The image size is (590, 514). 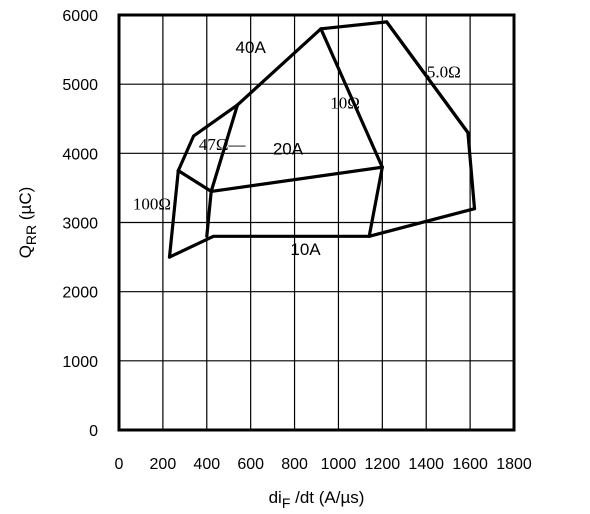 I want to click on x-tick-label-400: 400, so click(x=206, y=464).